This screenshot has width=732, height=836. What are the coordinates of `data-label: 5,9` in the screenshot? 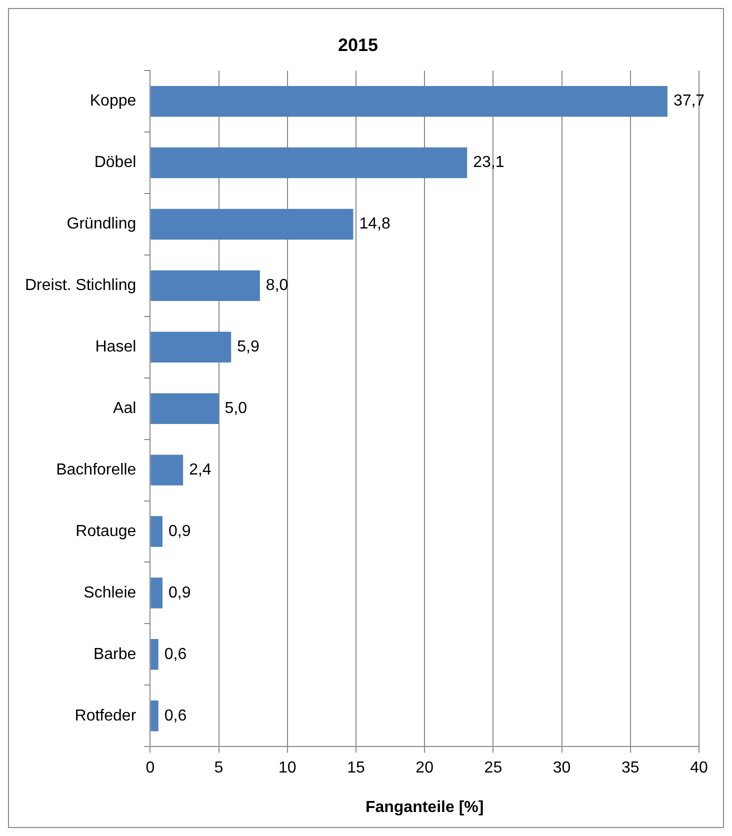 It's located at (248, 347).